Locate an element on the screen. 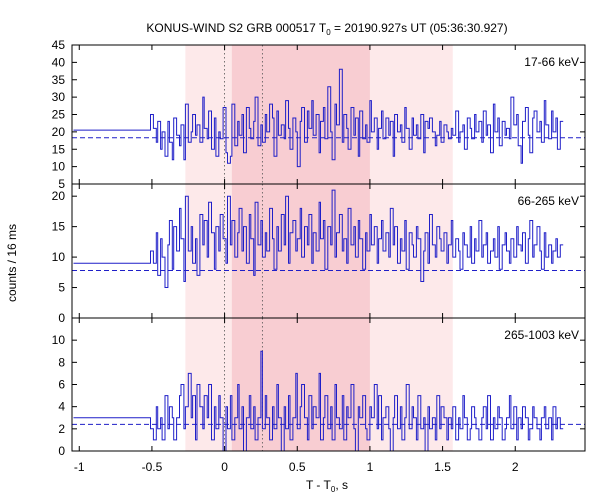 This screenshot has height=500, width=600. energy-band-label: 17-66 keV is located at coordinates (551, 62).